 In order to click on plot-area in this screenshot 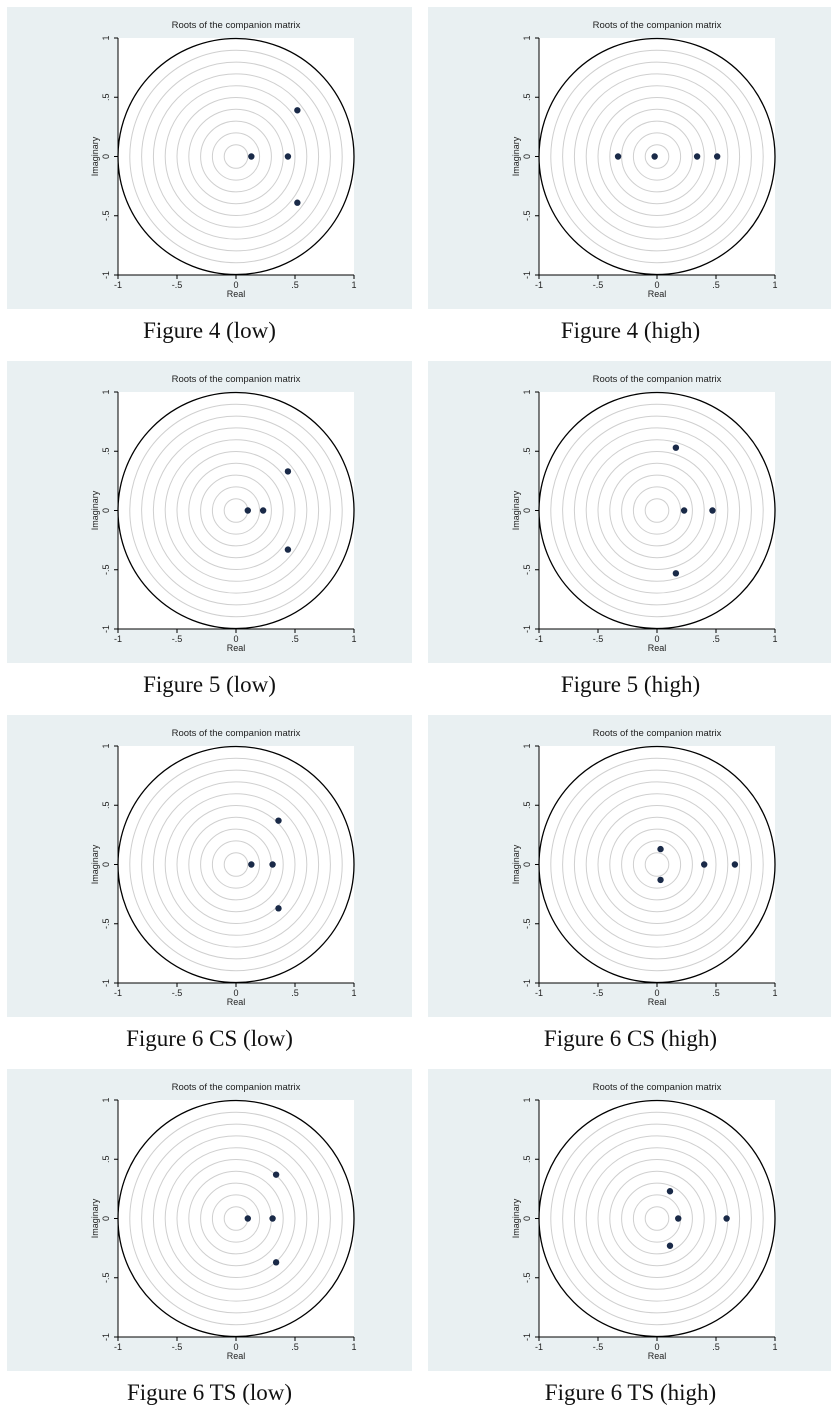, I will do `click(236, 156)`.